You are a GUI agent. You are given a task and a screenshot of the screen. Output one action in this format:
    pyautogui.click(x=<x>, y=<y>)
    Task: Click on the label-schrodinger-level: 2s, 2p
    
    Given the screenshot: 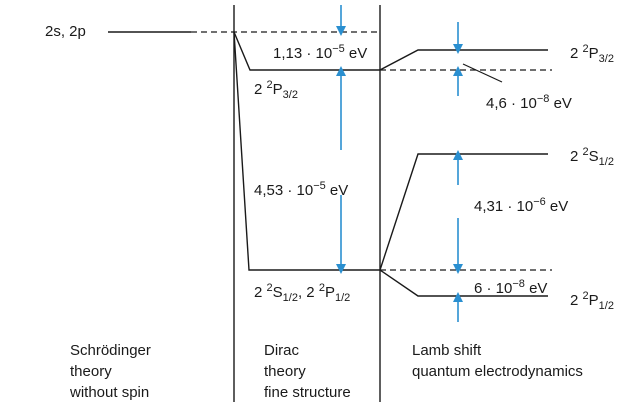 What is the action you would take?
    pyautogui.click(x=65, y=31)
    